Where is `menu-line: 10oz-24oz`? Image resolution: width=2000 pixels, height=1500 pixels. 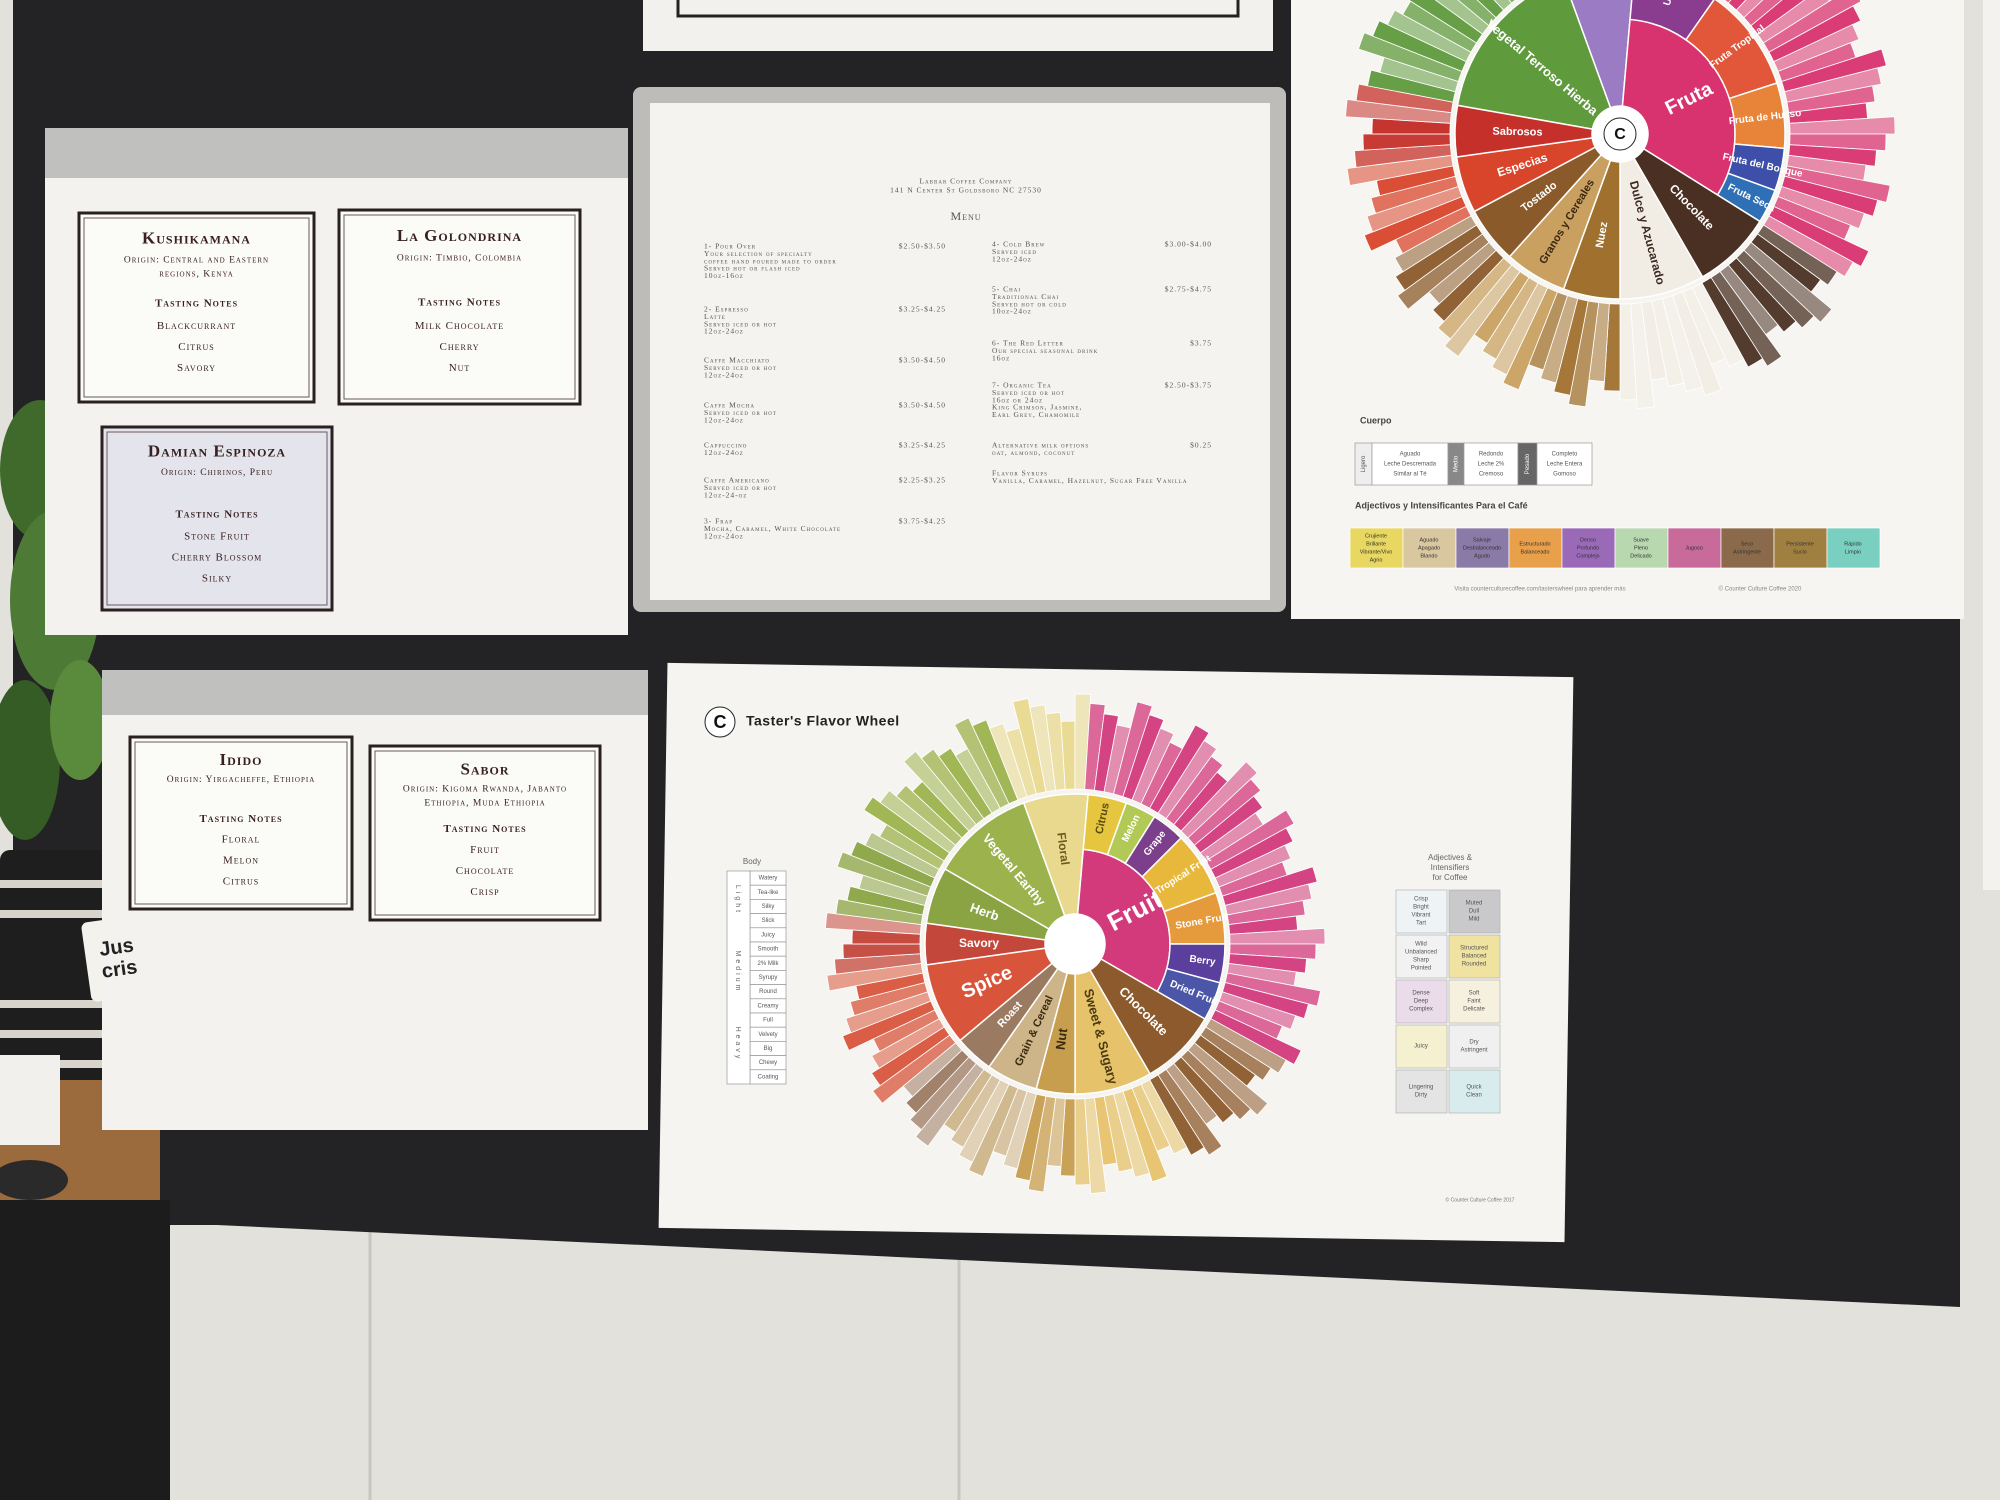 menu-line: 10oz-24oz is located at coordinates (1012, 311).